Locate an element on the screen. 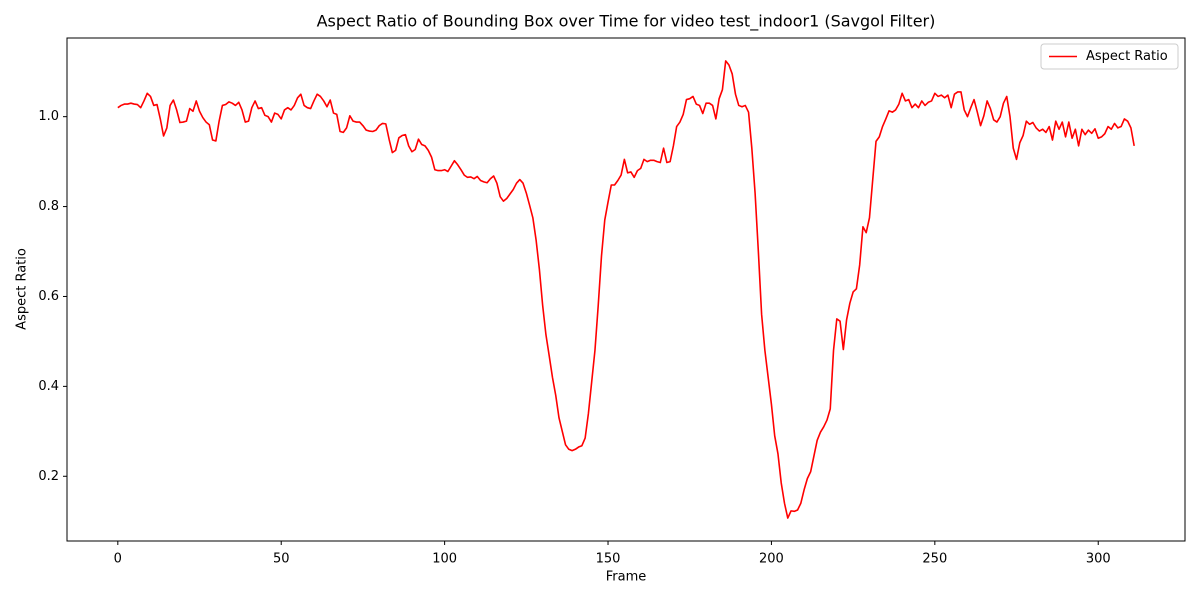 The image size is (1200, 600). x-tick-label: 50 is located at coordinates (281, 559).